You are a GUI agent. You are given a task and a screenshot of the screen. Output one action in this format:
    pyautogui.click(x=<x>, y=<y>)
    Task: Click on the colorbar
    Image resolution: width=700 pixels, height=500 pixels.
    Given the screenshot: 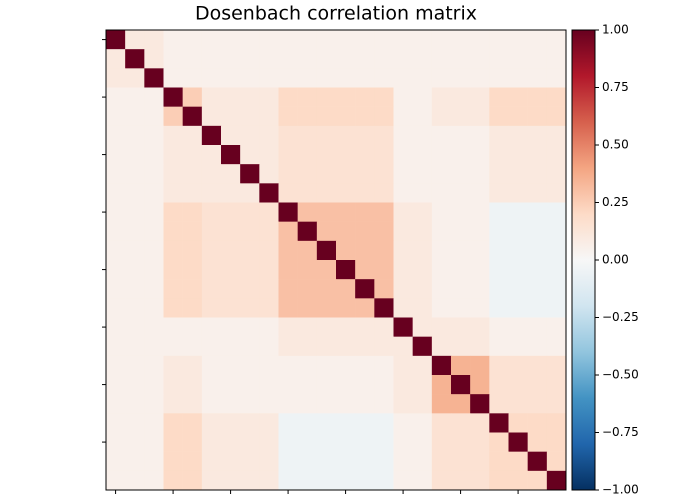 What is the action you would take?
    pyautogui.click(x=583, y=260)
    